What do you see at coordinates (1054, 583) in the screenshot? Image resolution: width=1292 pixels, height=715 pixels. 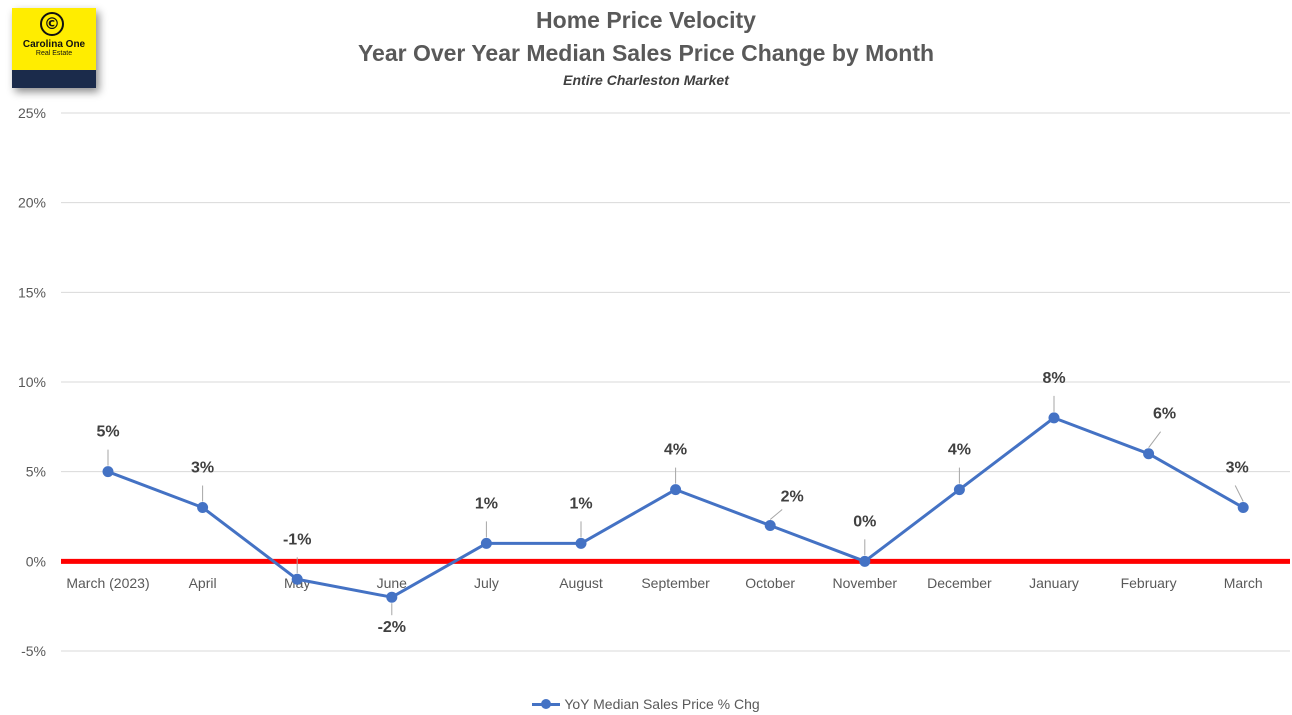 I see `x-tick-label: January` at bounding box center [1054, 583].